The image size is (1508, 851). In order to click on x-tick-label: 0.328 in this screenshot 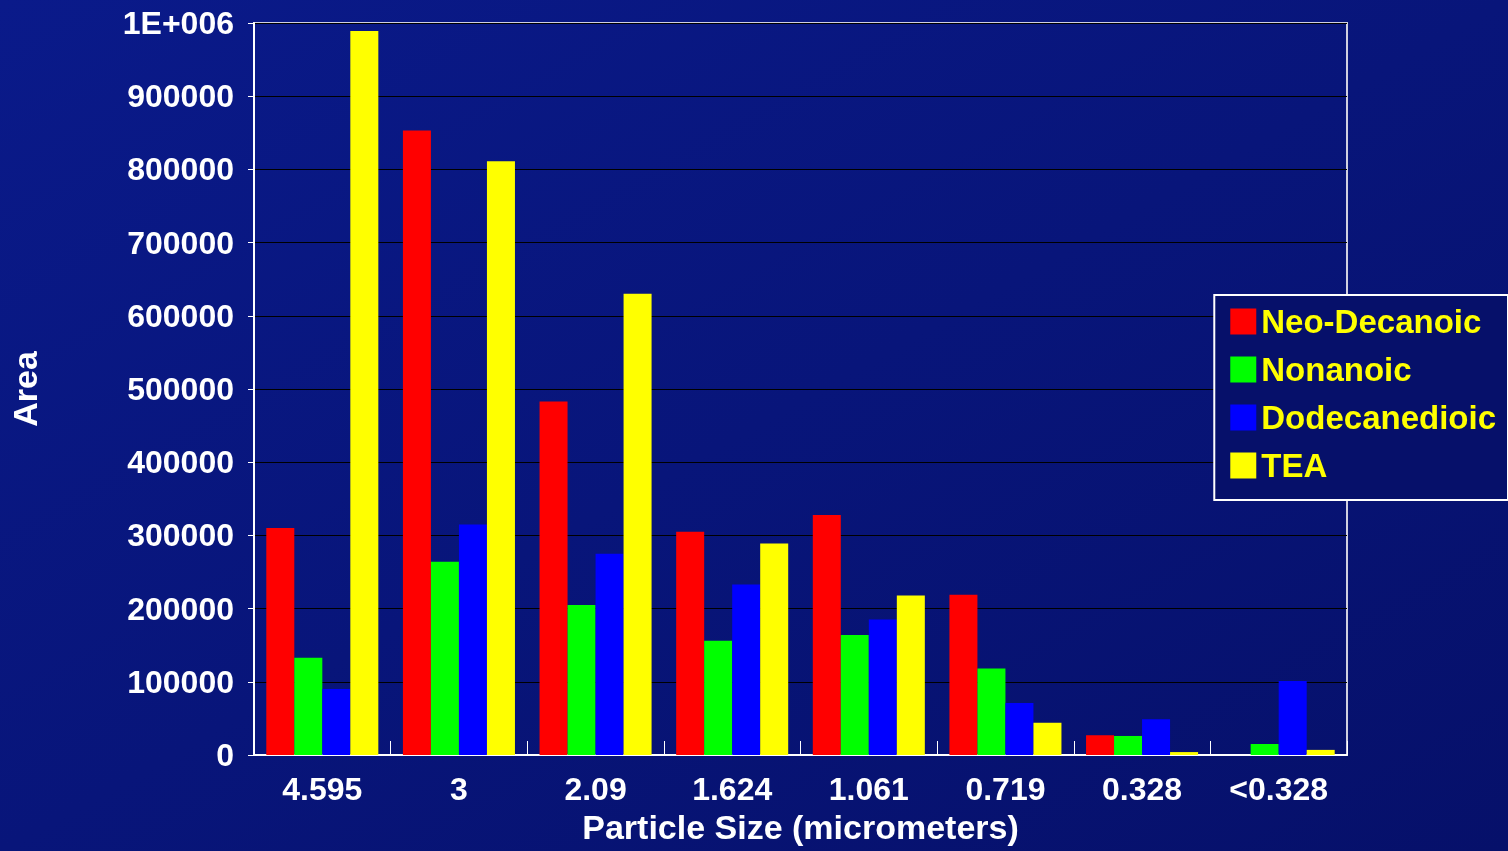, I will do `click(1142, 789)`.